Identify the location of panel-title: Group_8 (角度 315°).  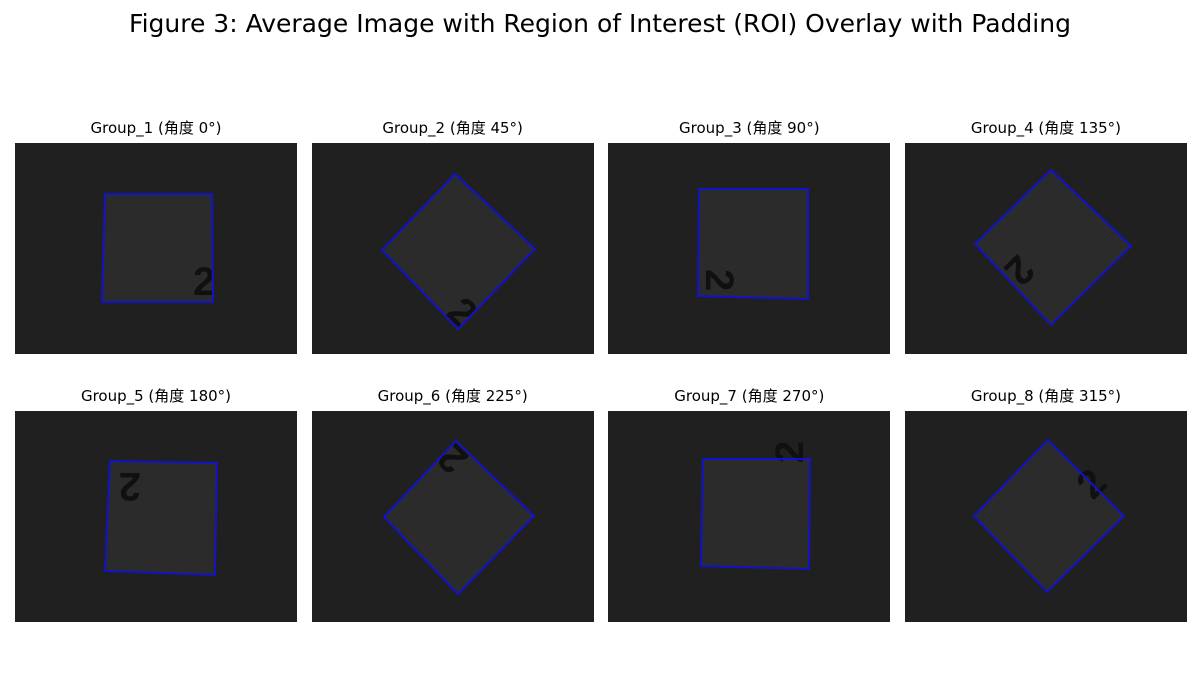
(1046, 396).